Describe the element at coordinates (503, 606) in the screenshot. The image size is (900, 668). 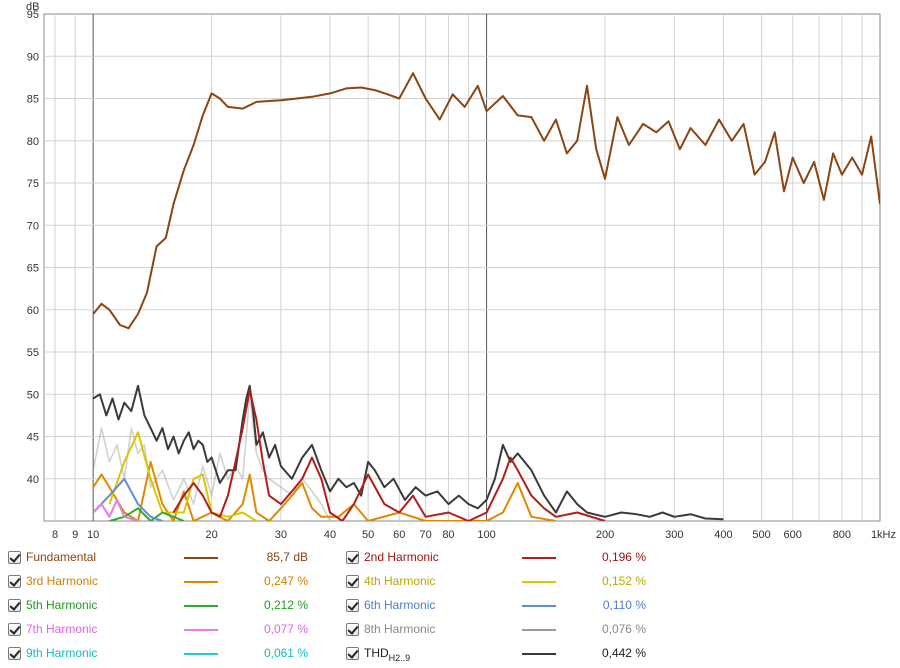
I see `legend-item: 6th Harmonic 0,110 %` at that location.